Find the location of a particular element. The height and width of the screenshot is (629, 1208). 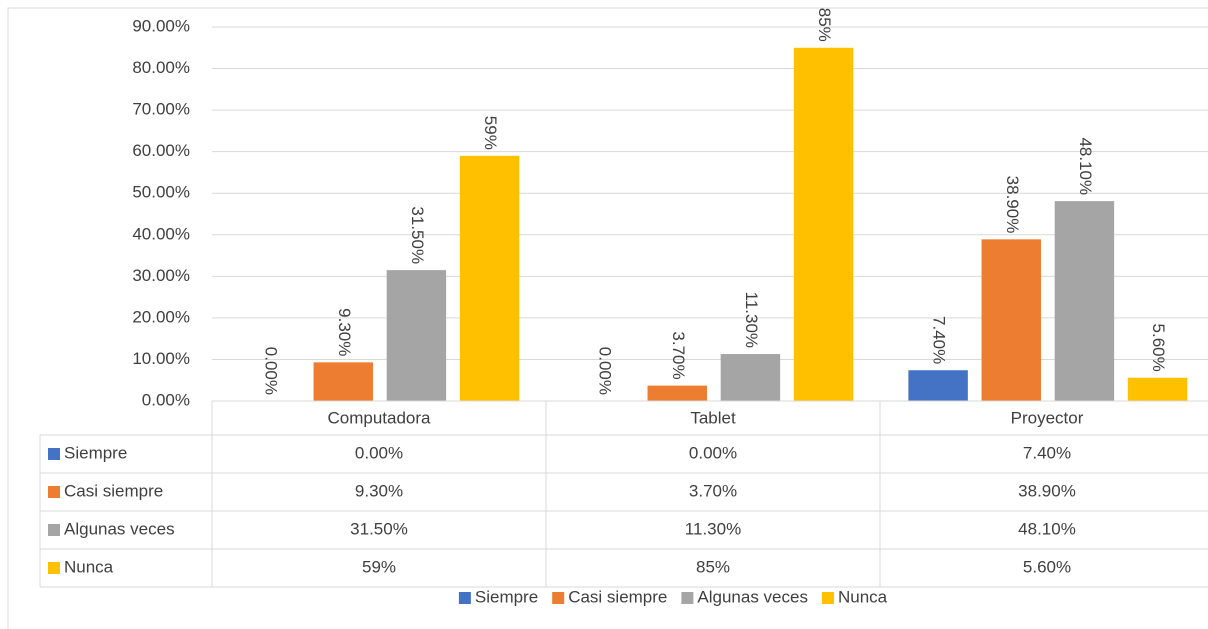

legend-label: Casi siempre is located at coordinates (617, 596).